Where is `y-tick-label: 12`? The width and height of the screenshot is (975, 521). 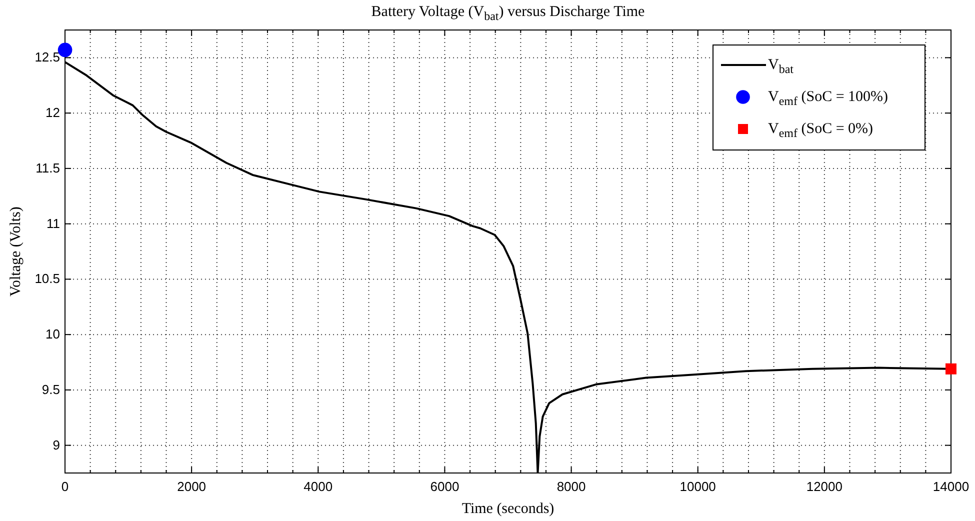 y-tick-label: 12 is located at coordinates (53, 112).